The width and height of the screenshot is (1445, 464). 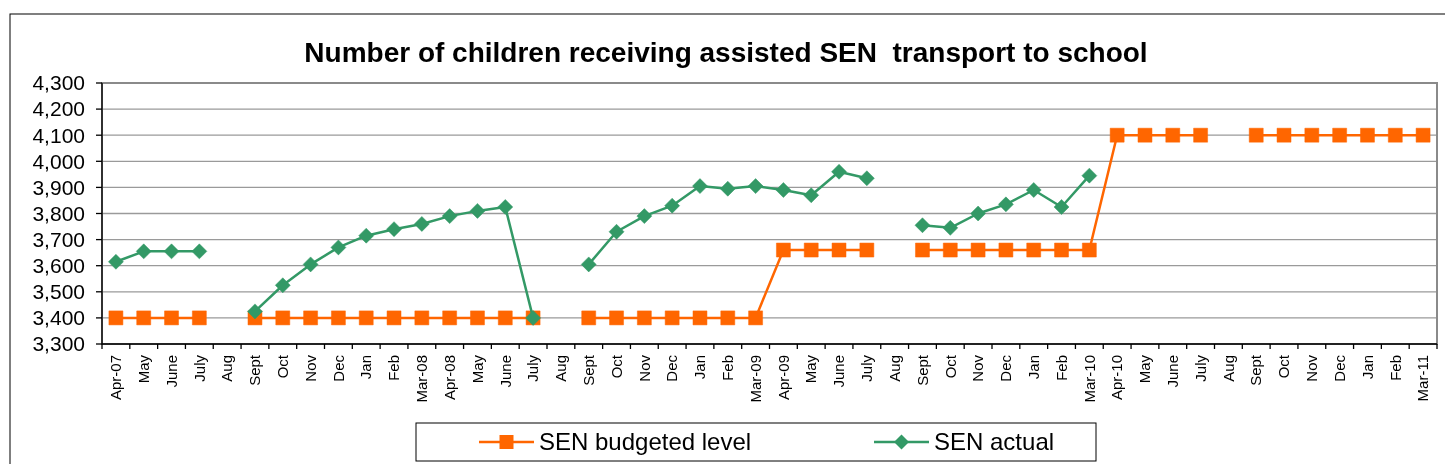 I want to click on y-tick-label: 3,500, so click(x=58, y=292).